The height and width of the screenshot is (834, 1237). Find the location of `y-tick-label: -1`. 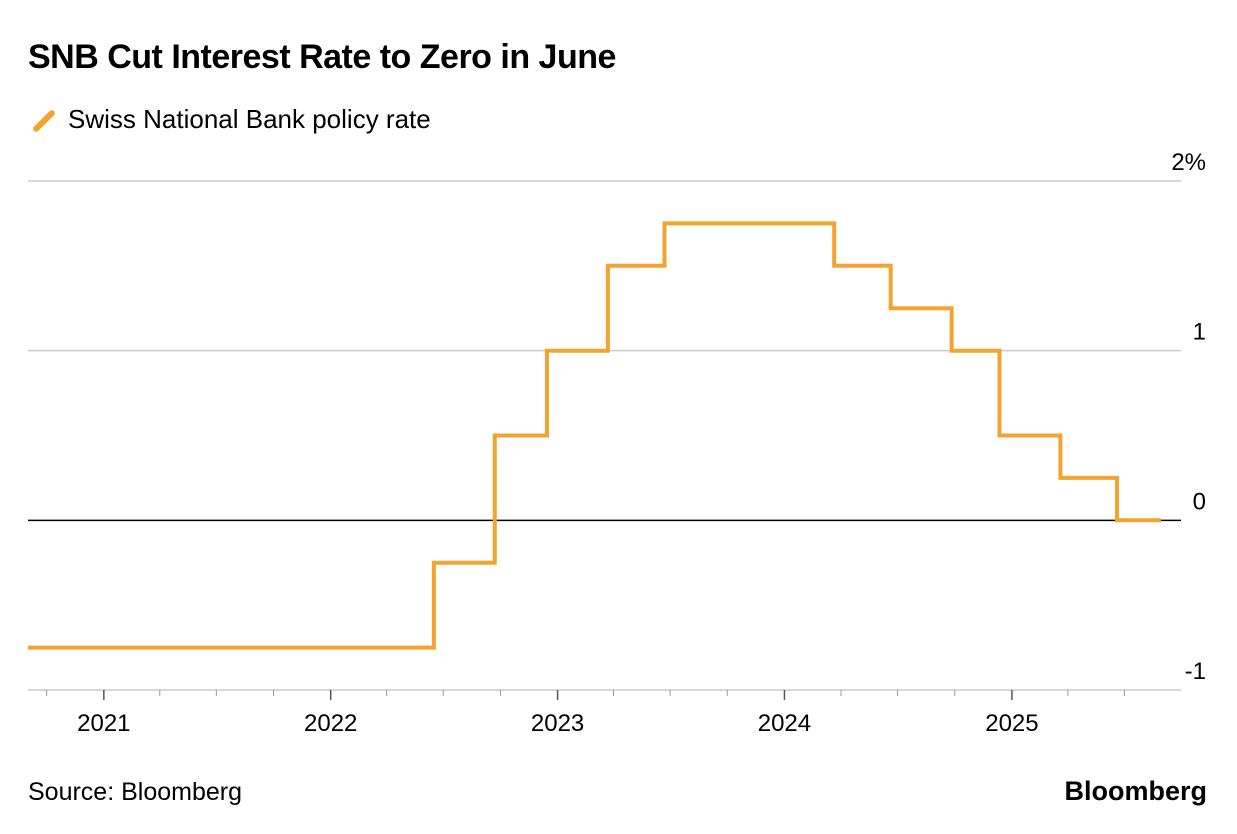

y-tick-label: -1 is located at coordinates (1195, 671).